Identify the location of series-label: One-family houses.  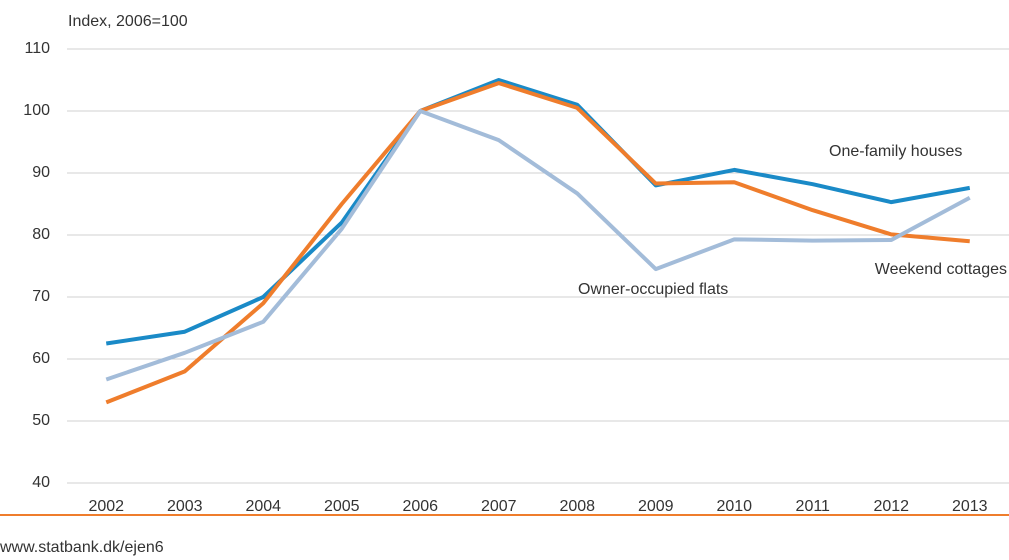
(895, 151).